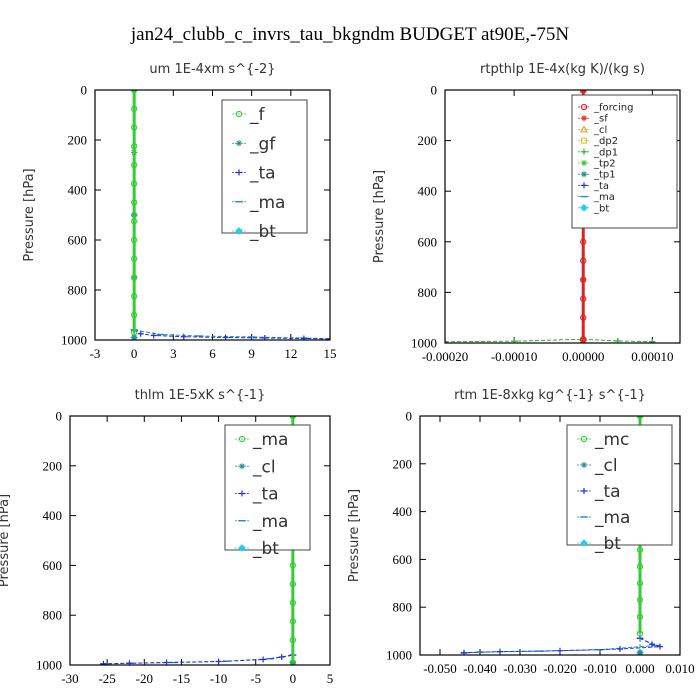 This screenshot has height=700, width=700. I want to click on legend-item: _f, so click(249, 115).